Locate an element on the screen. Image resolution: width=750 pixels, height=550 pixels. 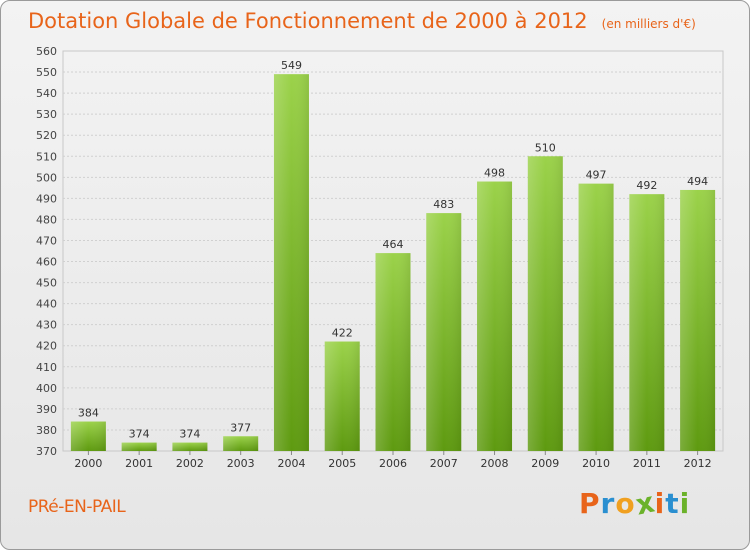
bar-shine-2008 is located at coordinates (495, 316).